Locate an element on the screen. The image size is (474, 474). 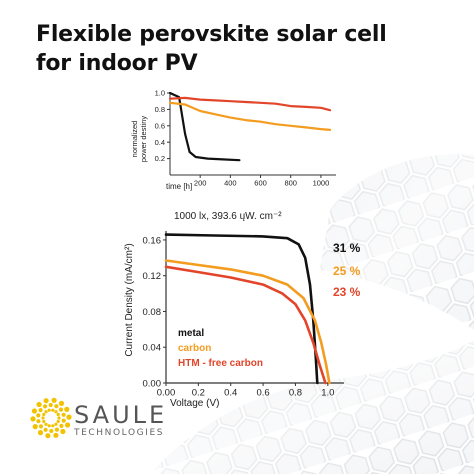
x-tick-label: 0.8 is located at coordinates (295, 393).